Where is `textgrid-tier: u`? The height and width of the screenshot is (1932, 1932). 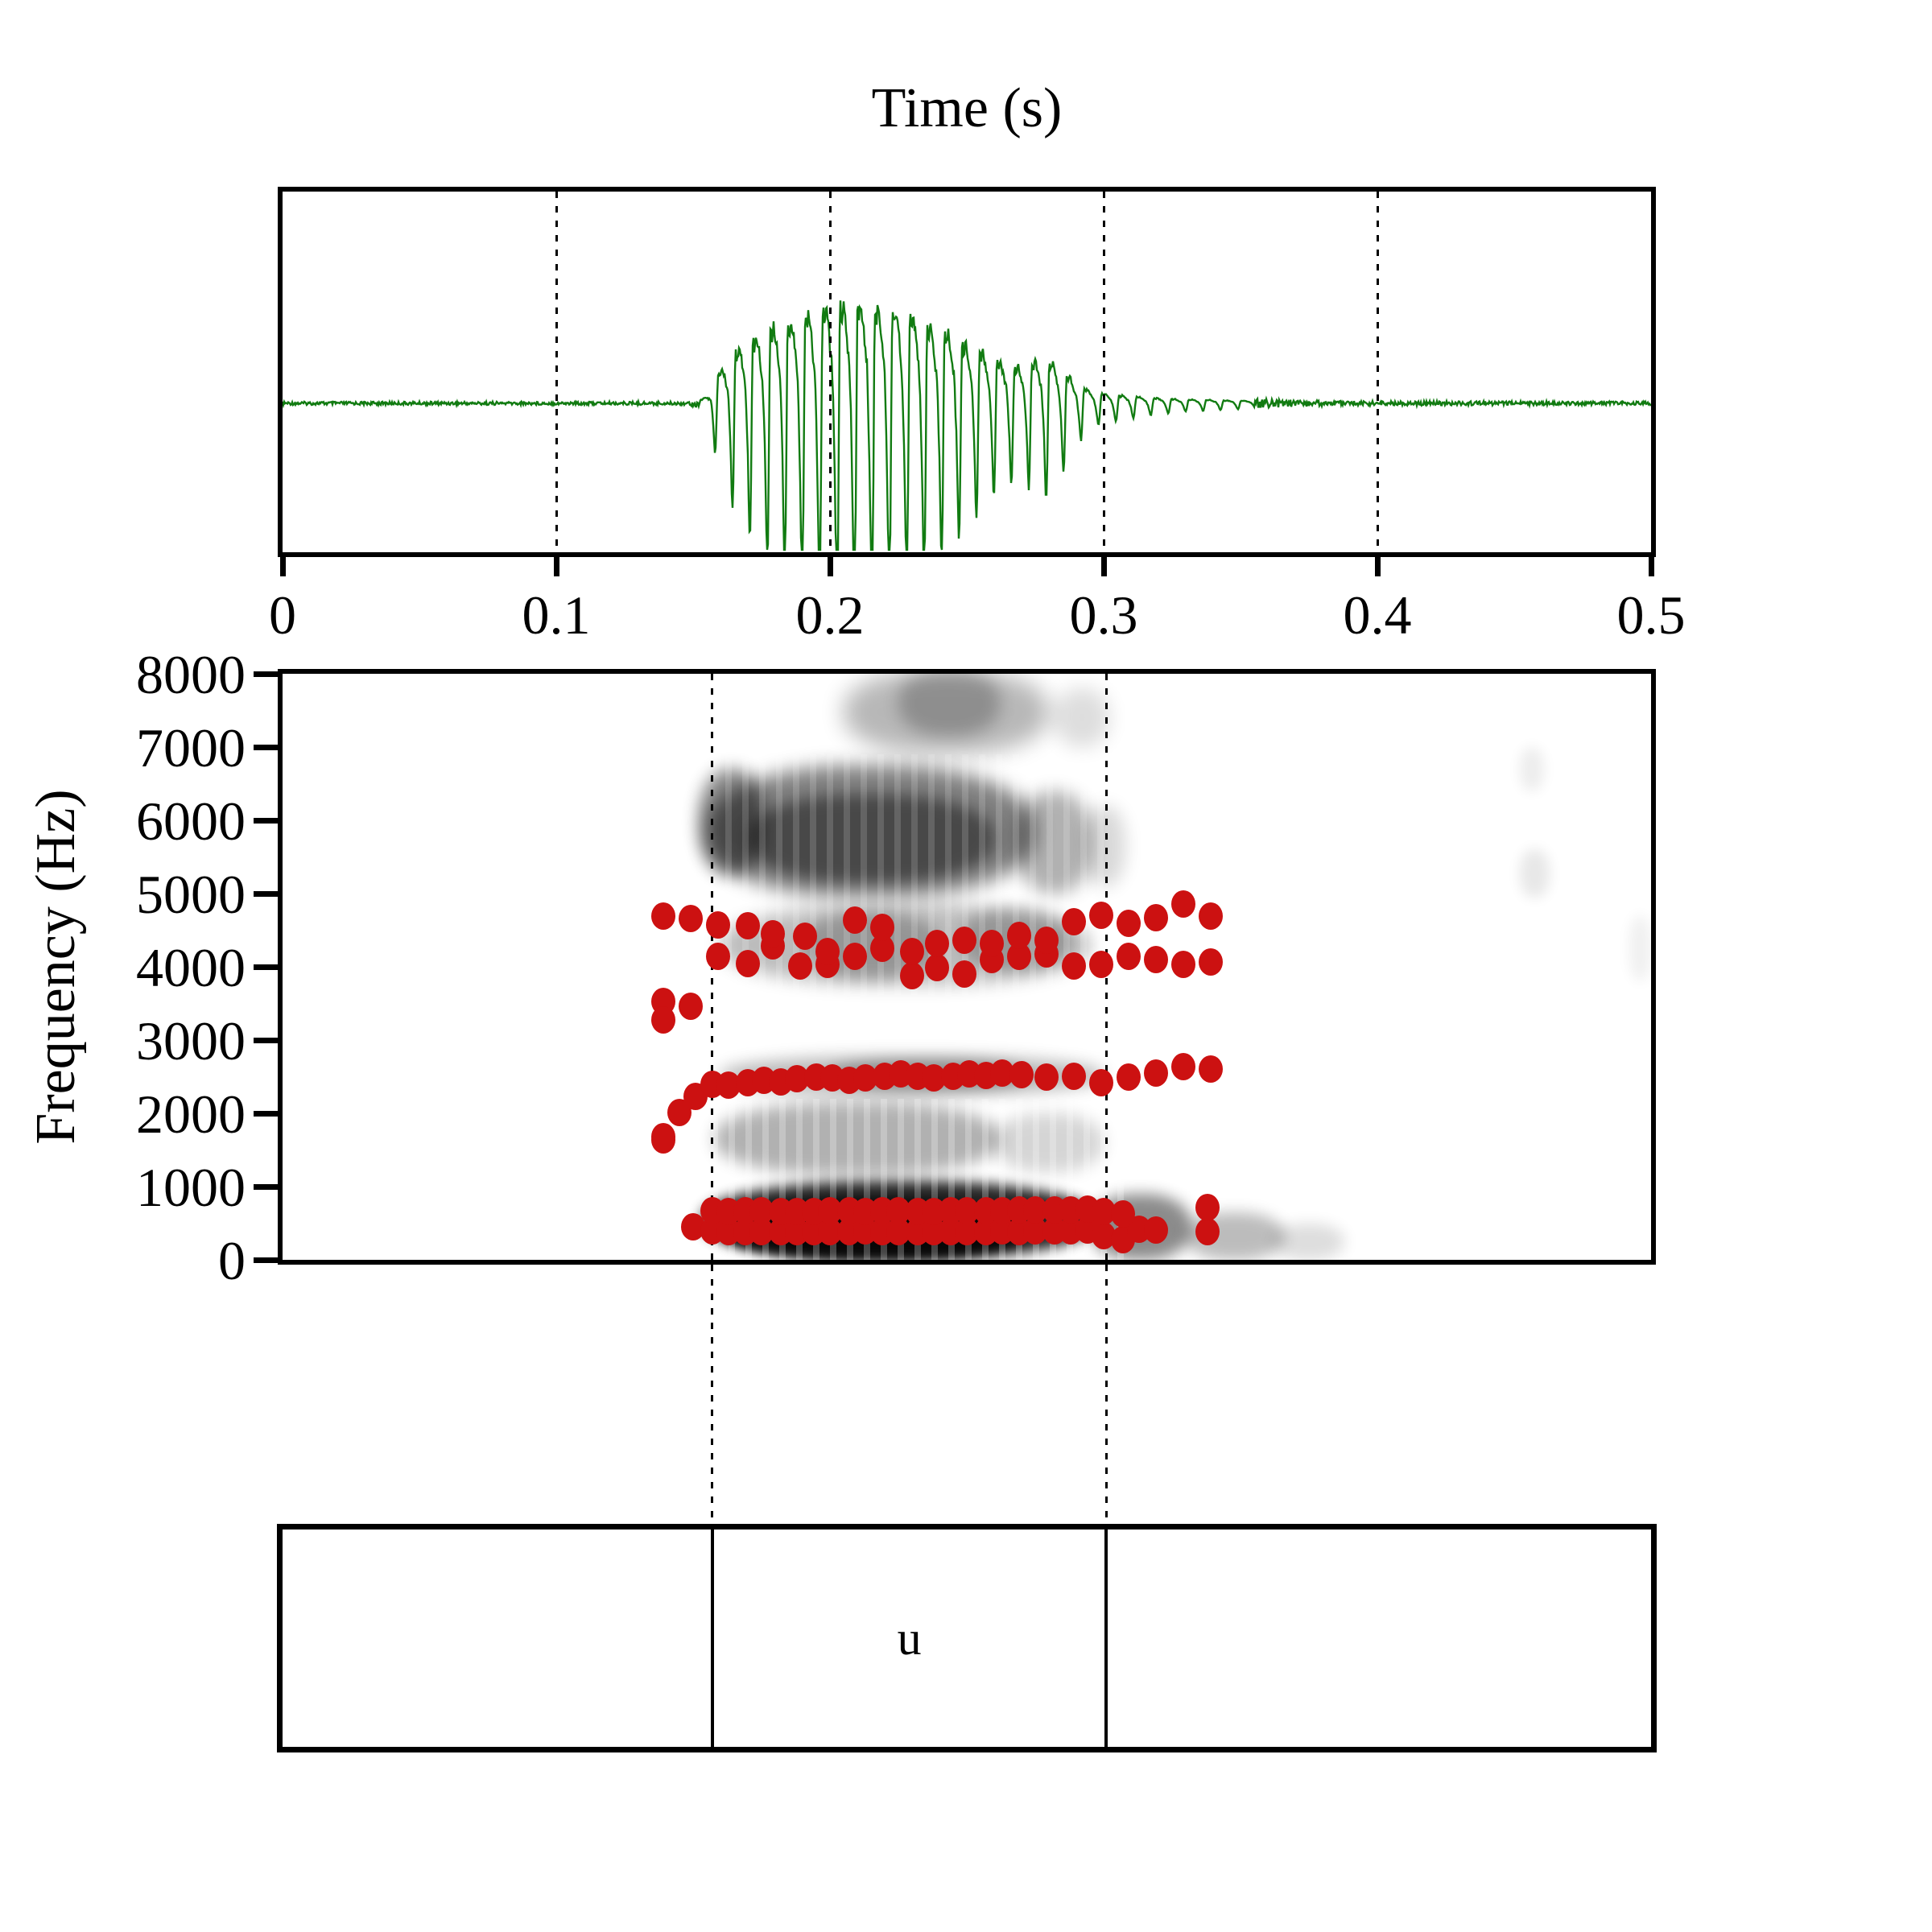 textgrid-tier: u is located at coordinates (967, 1638).